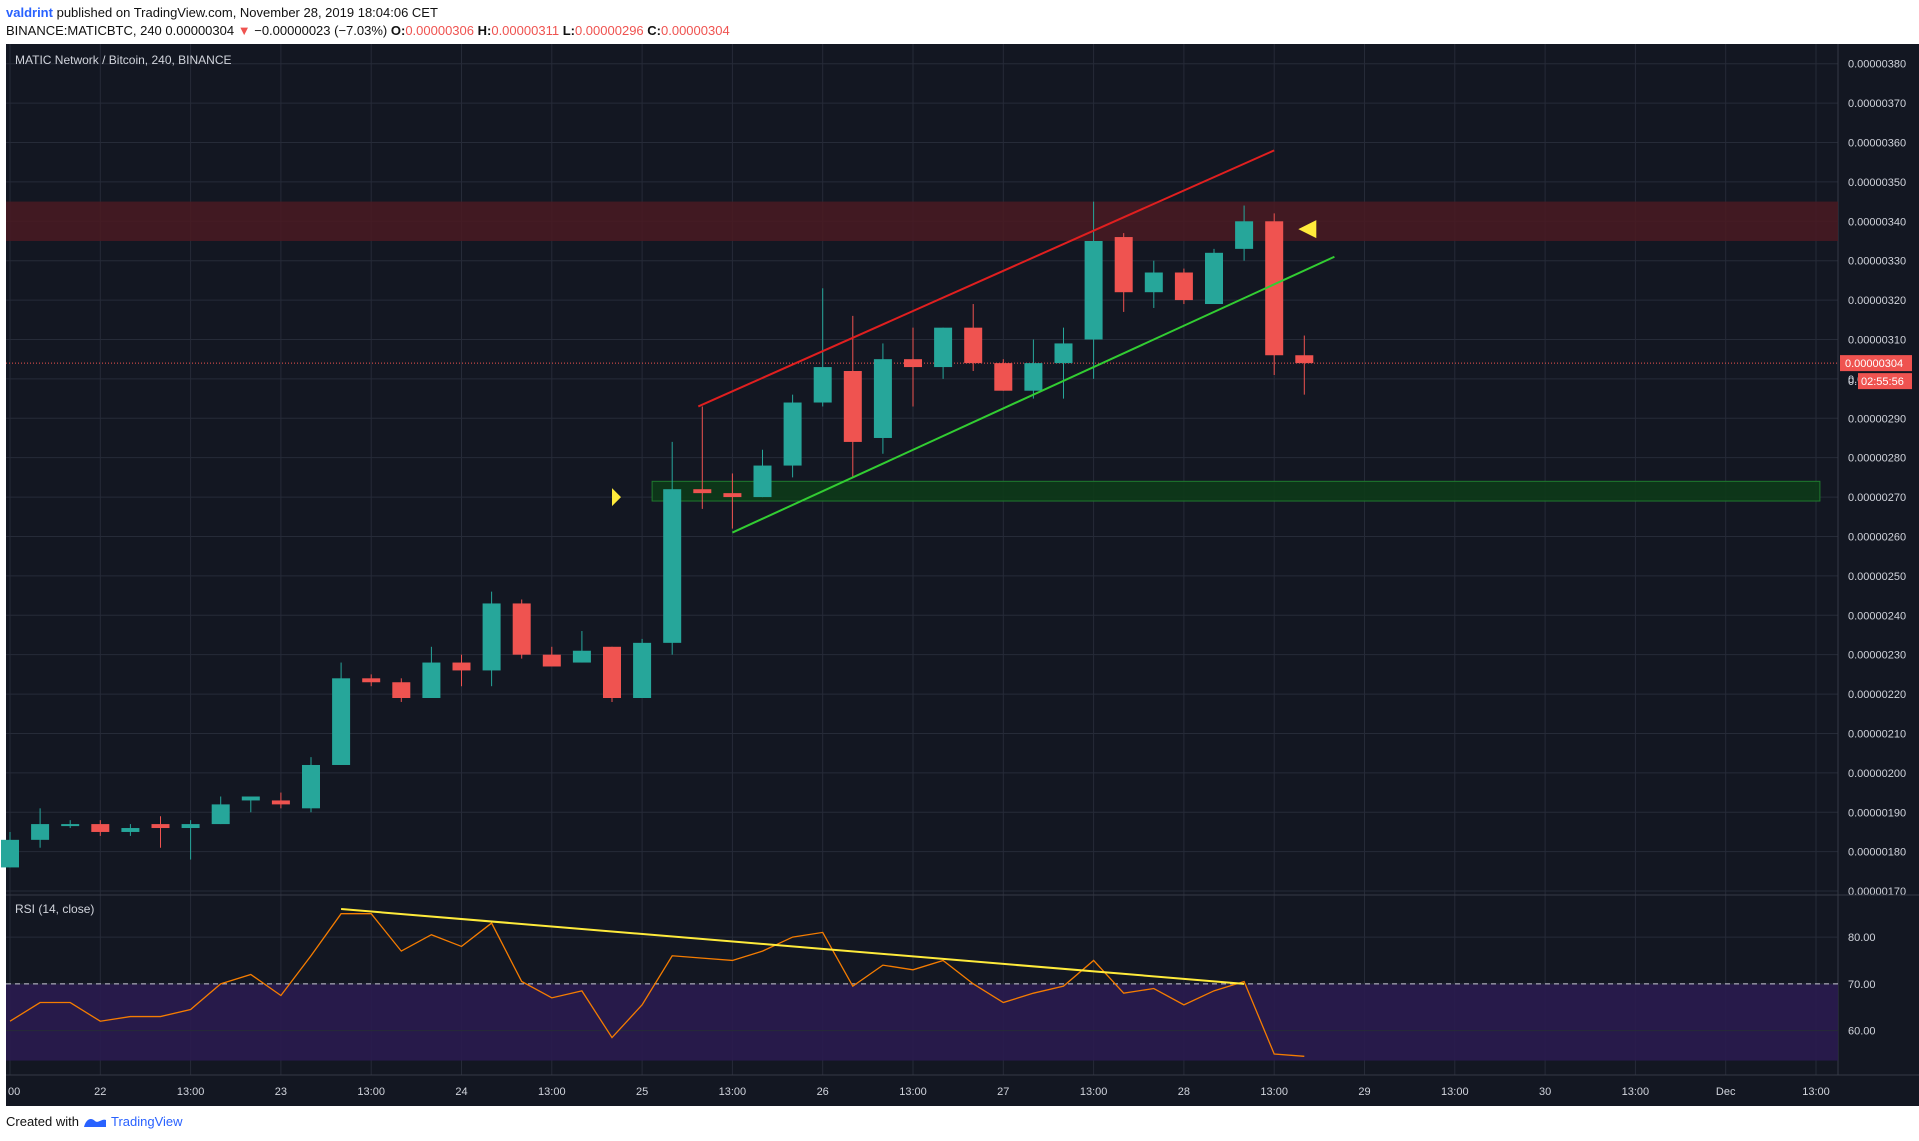 The height and width of the screenshot is (1141, 1919). I want to click on price-tick-label: 0.00000270, so click(1877, 498).